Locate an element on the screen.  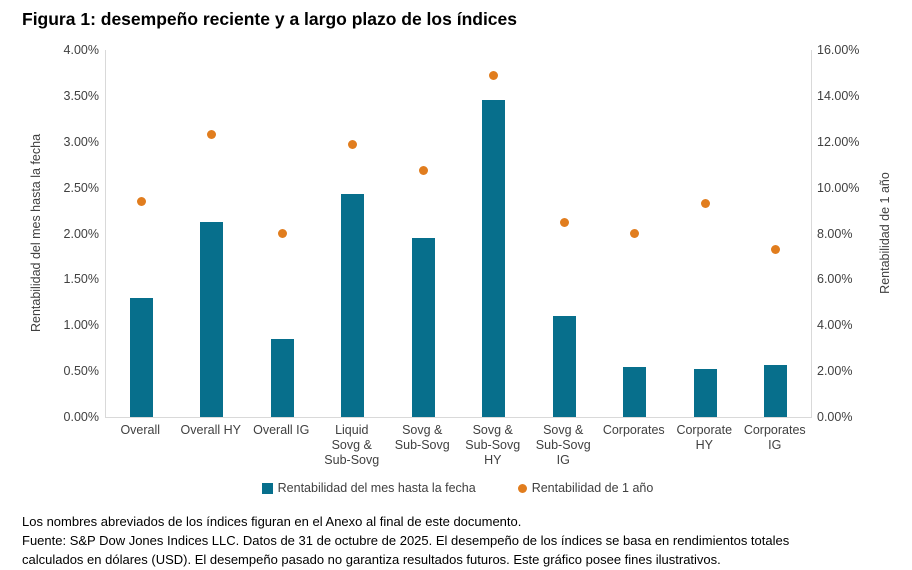
legend-item-month-to-date: Rentabilidad del mes hasta la fecha is located at coordinates (368, 488).